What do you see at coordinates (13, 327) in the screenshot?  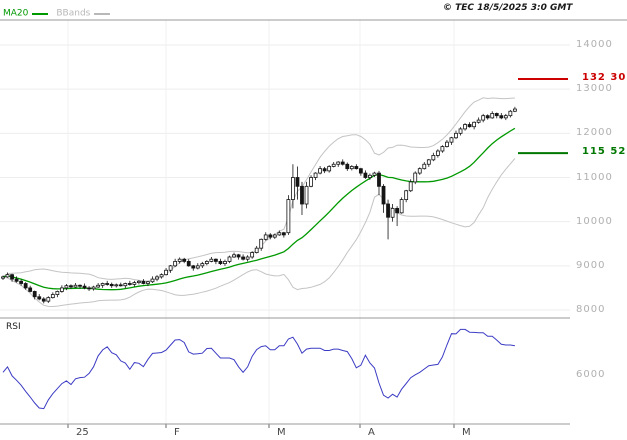 I see `rsi-label: RSI` at bounding box center [13, 327].